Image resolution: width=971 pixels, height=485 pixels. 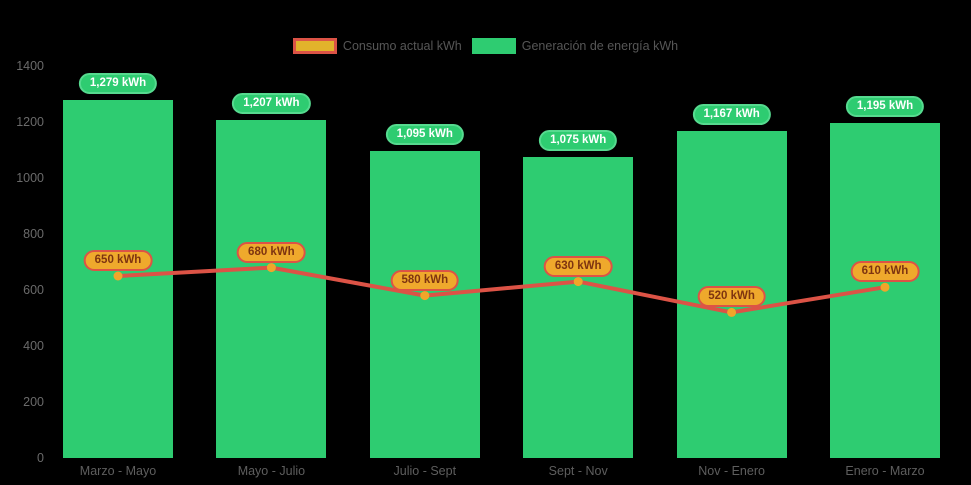 What do you see at coordinates (33, 402) in the screenshot?
I see `y-axis-tick-label: 200` at bounding box center [33, 402].